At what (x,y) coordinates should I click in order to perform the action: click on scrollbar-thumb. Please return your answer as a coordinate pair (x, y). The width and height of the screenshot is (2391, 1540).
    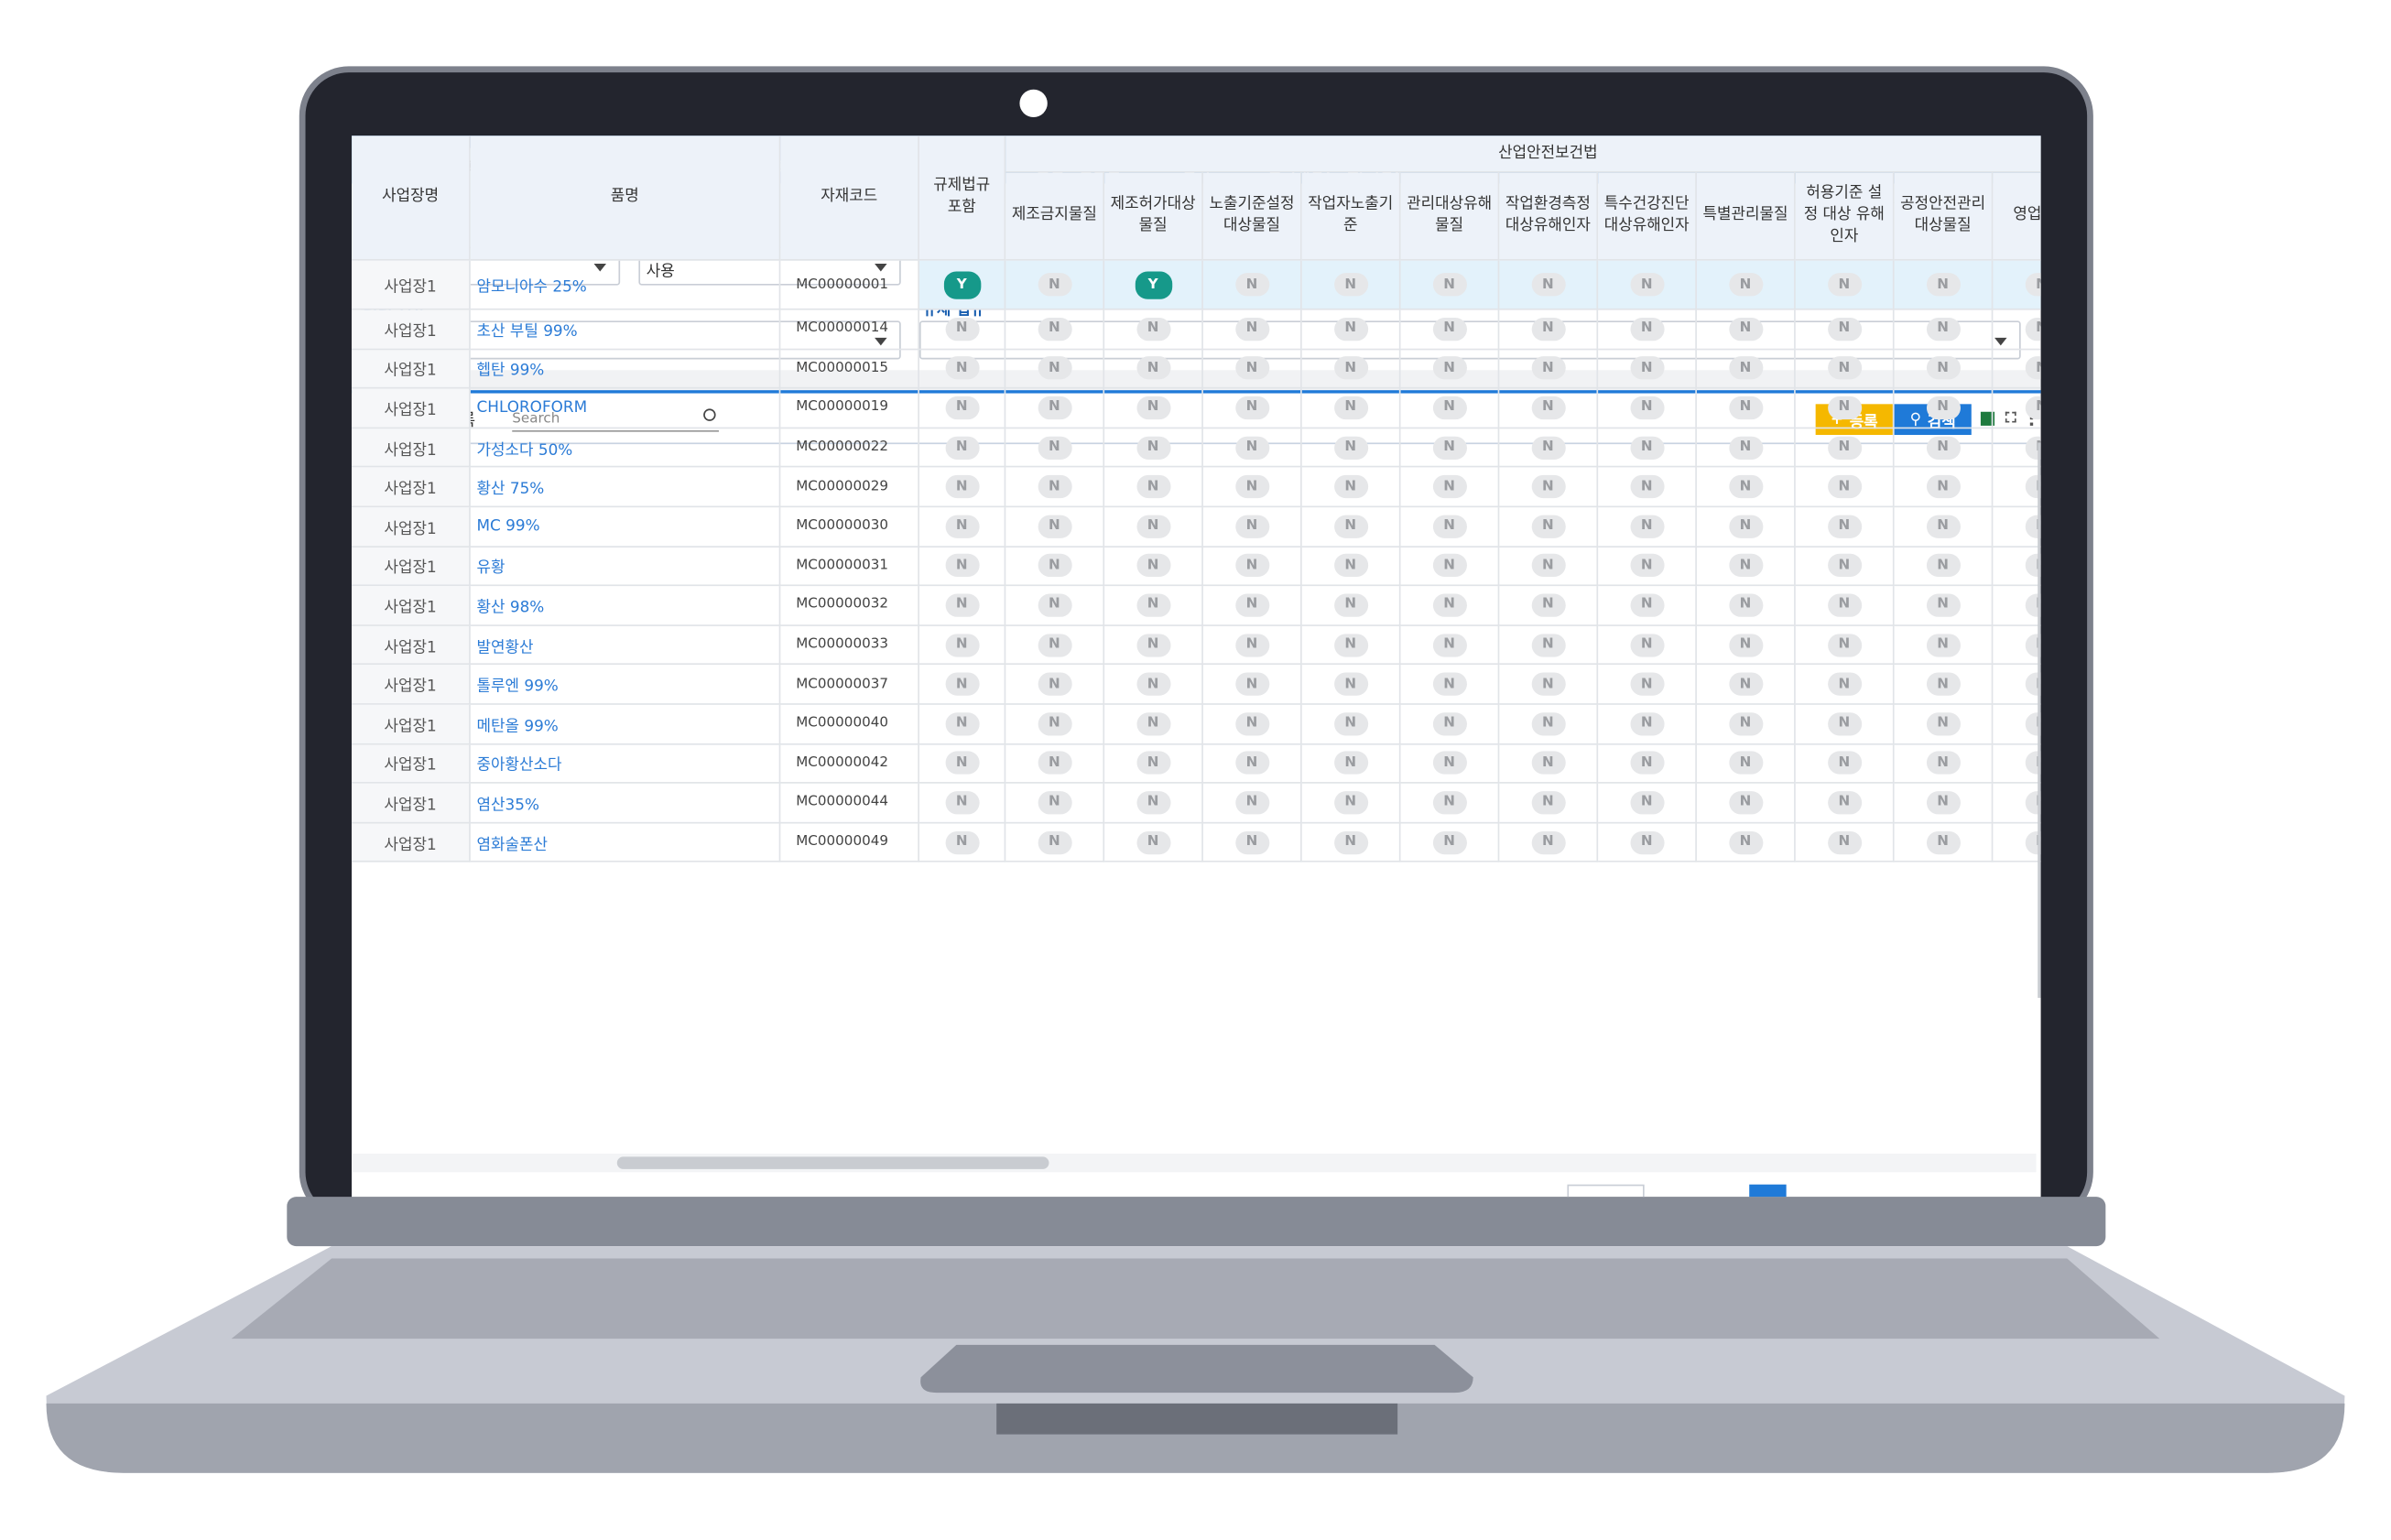
    Looking at the image, I should click on (832, 1162).